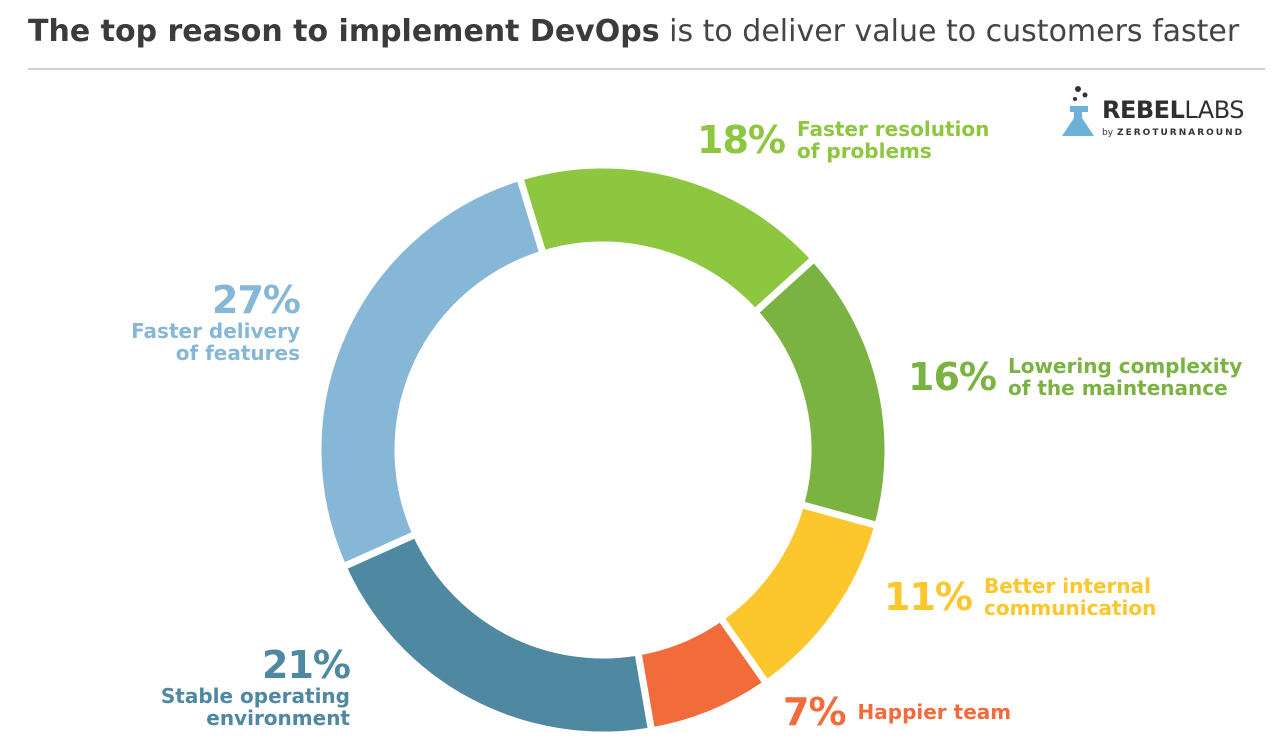  I want to click on slice-3-percent: 7%, so click(815, 712).